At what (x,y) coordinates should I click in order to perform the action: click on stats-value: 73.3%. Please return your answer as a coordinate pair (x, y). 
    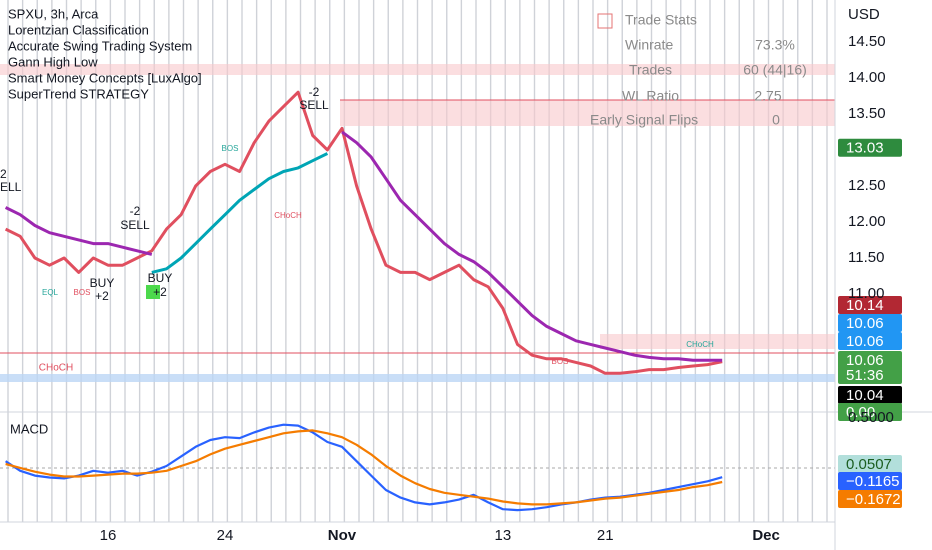
    Looking at the image, I should click on (775, 45).